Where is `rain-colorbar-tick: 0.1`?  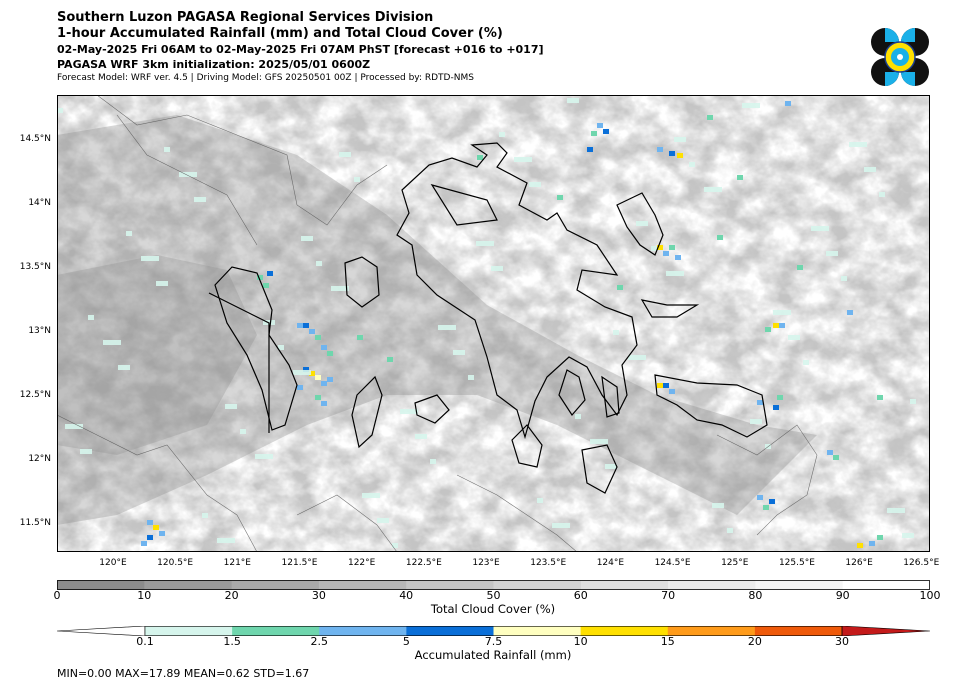 rain-colorbar-tick: 0.1 is located at coordinates (145, 641).